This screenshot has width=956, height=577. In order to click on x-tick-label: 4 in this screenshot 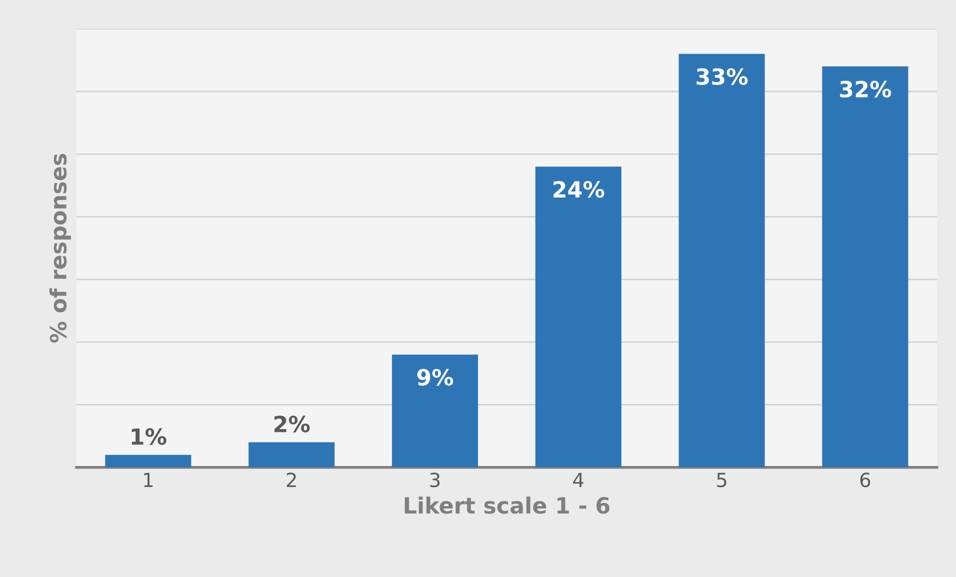, I will do `click(578, 480)`.